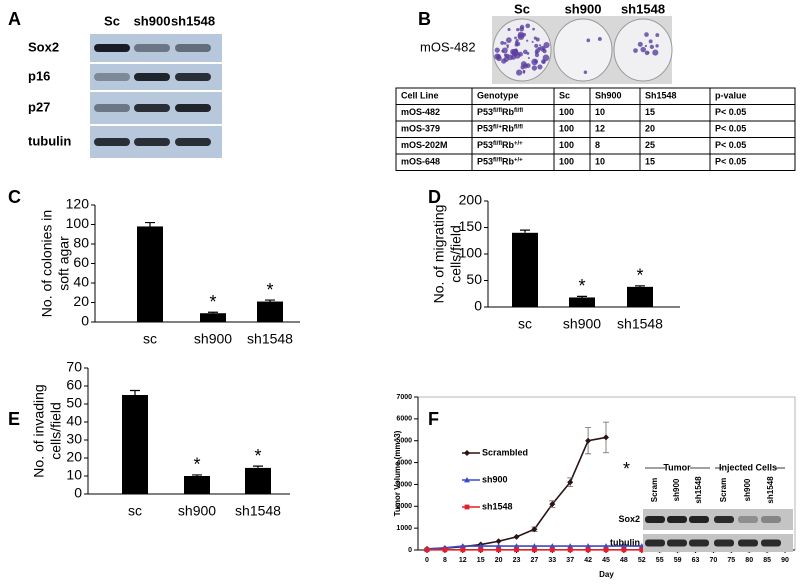 This screenshot has width=800, height=584. Describe the element at coordinates (696, 560) in the screenshot. I see `x-tick-label: 63` at that location.